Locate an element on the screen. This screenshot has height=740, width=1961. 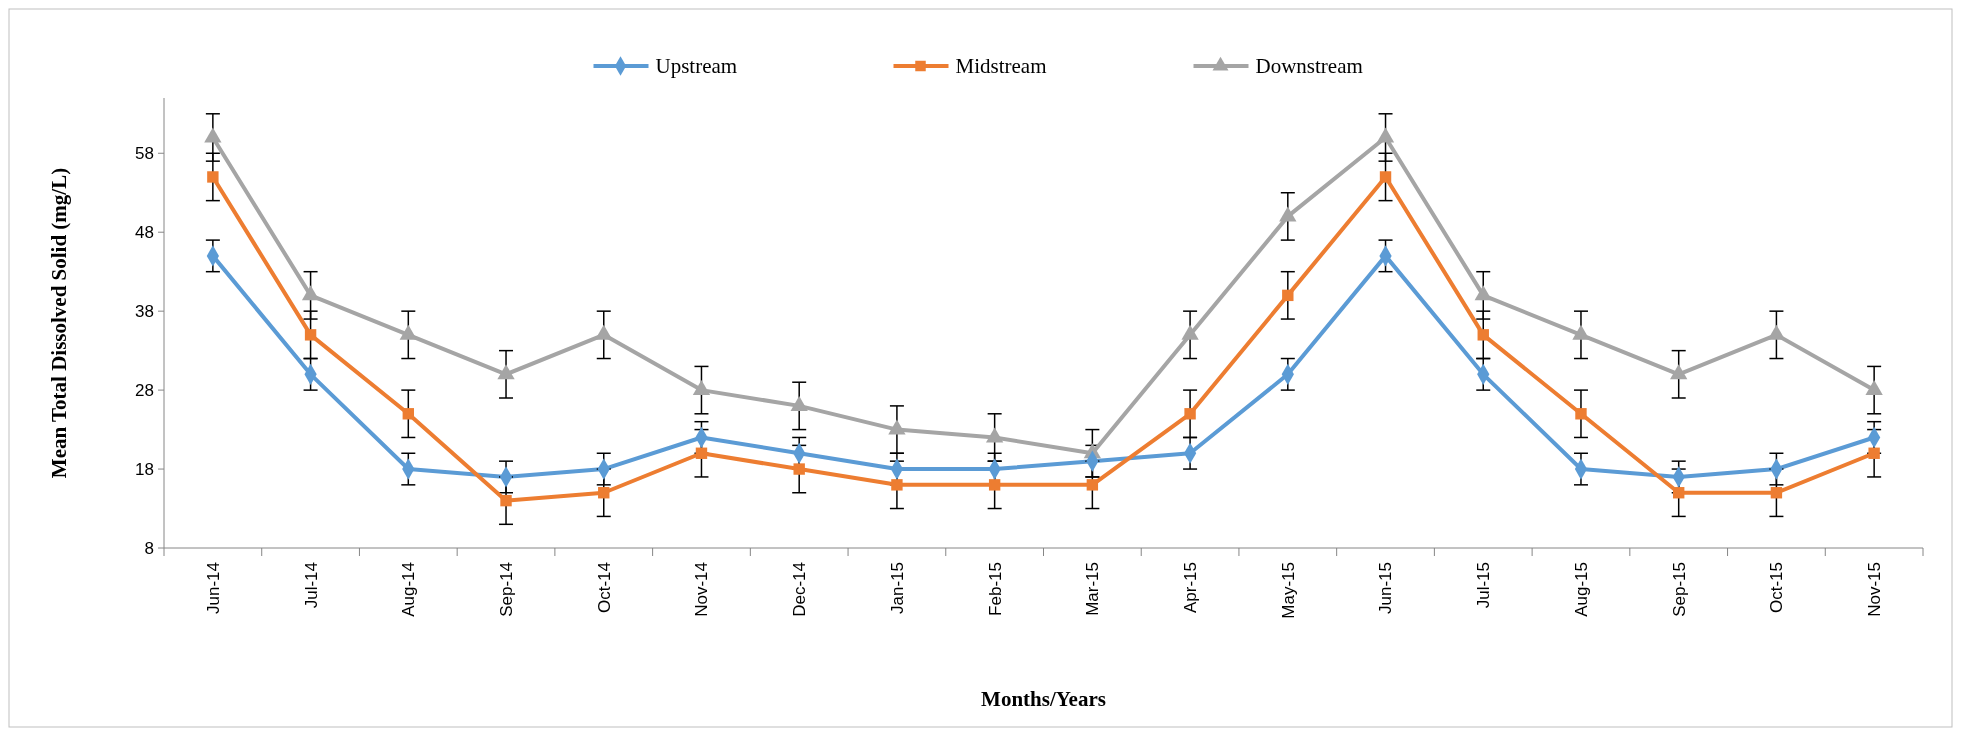
x-tick-label: Aug-14 is located at coordinates (409, 589).